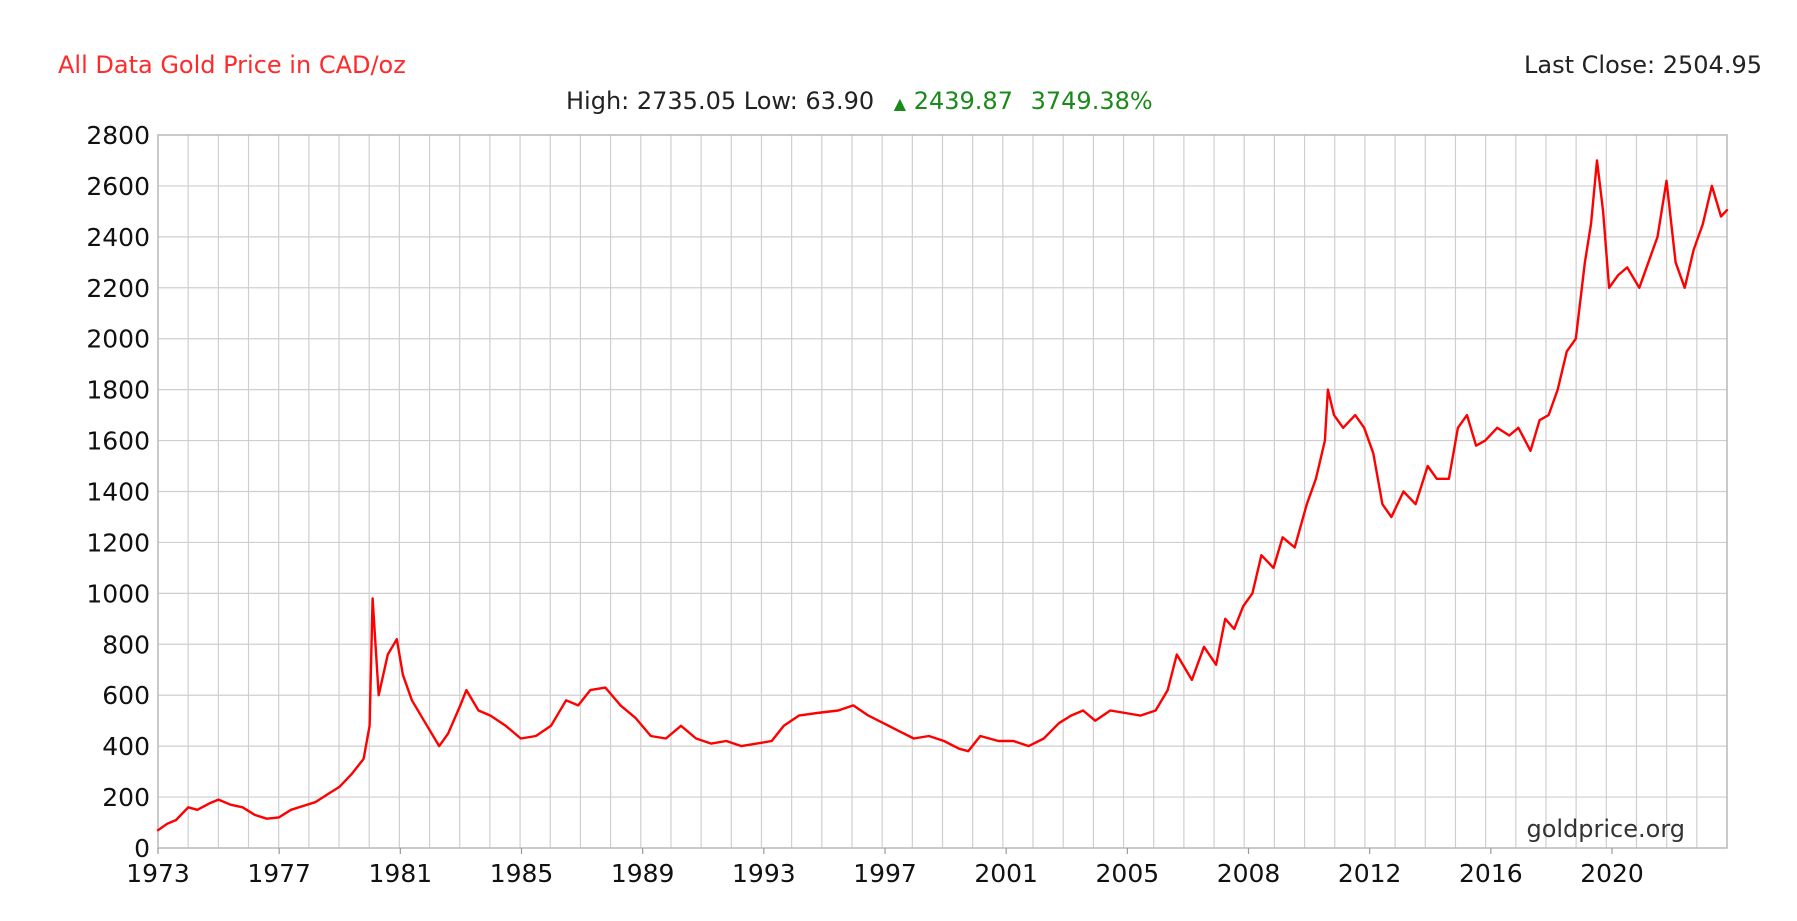 Image resolution: width=1797 pixels, height=921 pixels. What do you see at coordinates (118, 593) in the screenshot?
I see `y-tick-label: 1000` at bounding box center [118, 593].